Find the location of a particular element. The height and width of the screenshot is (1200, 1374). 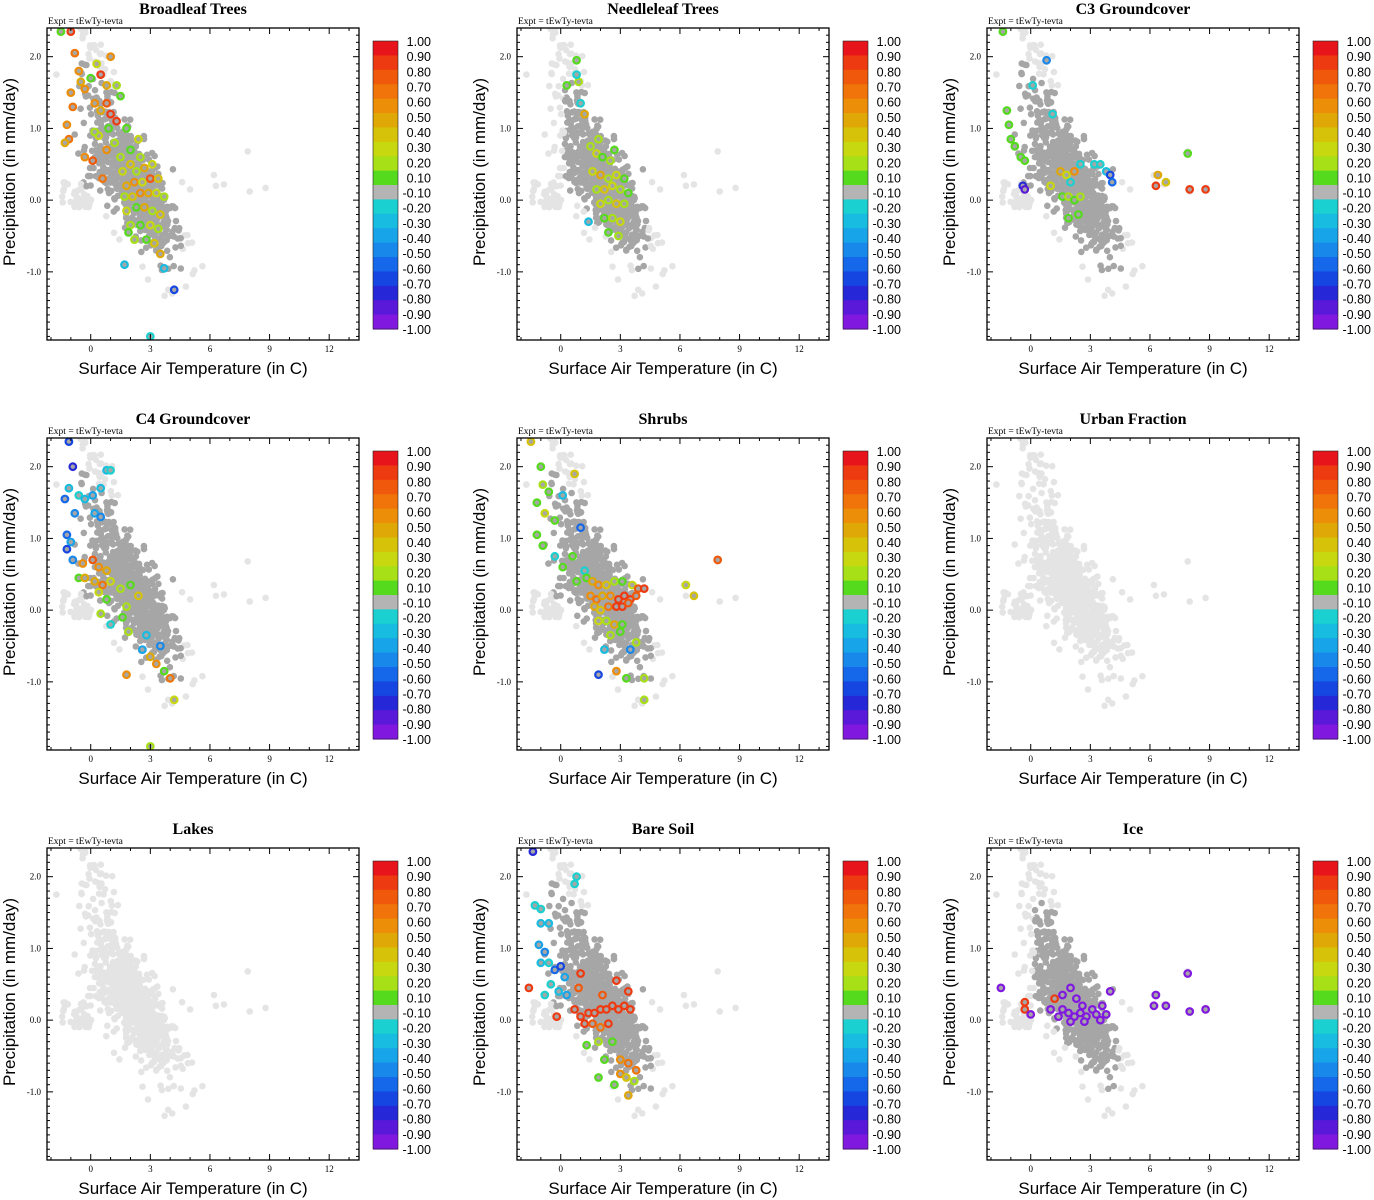

colorbar-label: 0.40 is located at coordinates (1359, 133).